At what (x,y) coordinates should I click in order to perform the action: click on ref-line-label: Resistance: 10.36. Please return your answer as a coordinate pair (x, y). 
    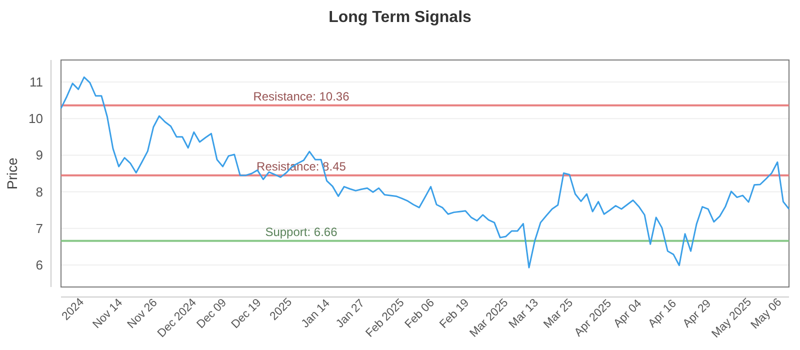
    Looking at the image, I should click on (301, 96).